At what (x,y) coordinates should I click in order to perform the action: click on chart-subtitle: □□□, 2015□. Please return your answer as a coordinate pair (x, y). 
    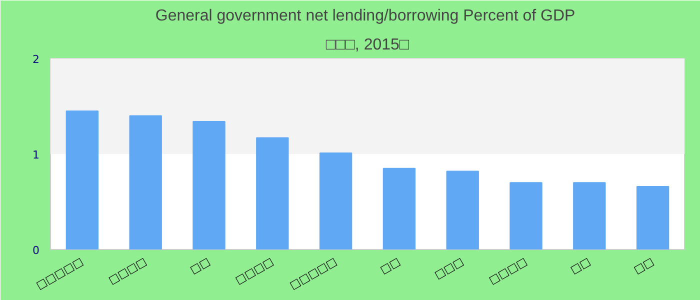
    Looking at the image, I should click on (368, 45).